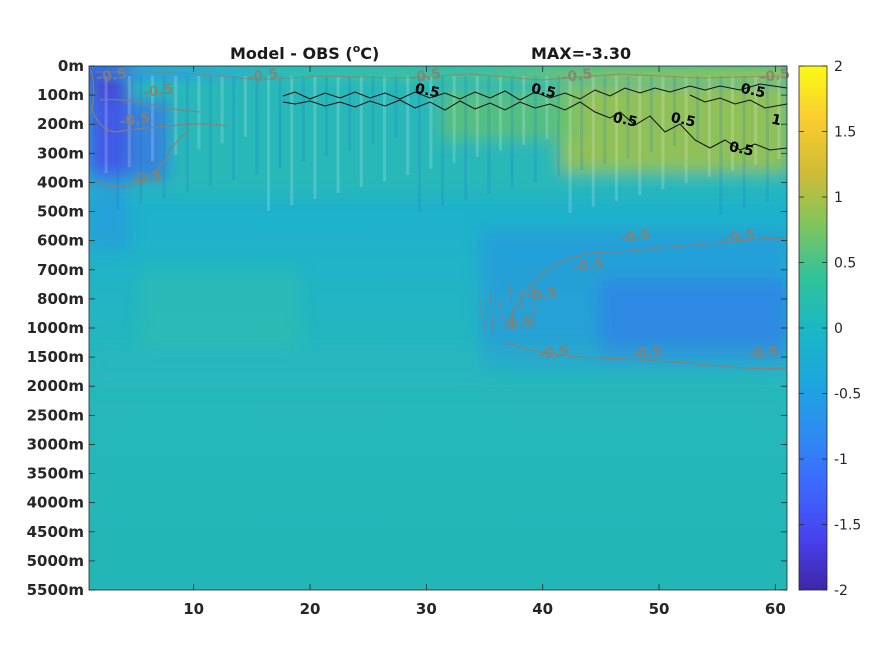 This screenshot has width=875, height=656. Describe the element at coordinates (776, 120) in the screenshot. I see `contour-label: 1` at that location.